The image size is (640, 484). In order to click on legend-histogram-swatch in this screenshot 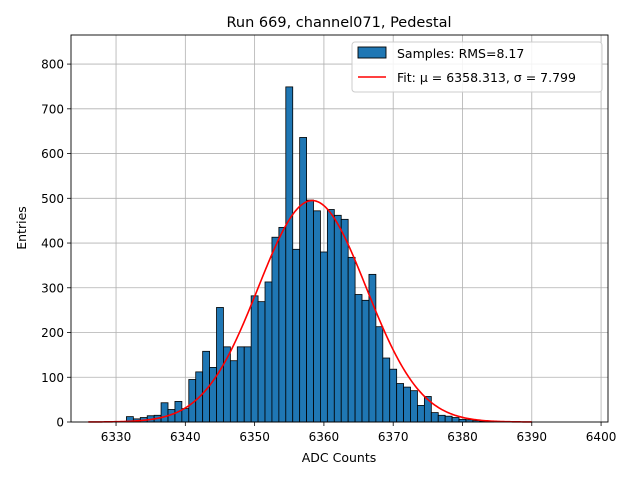, I will do `click(372, 52)`.